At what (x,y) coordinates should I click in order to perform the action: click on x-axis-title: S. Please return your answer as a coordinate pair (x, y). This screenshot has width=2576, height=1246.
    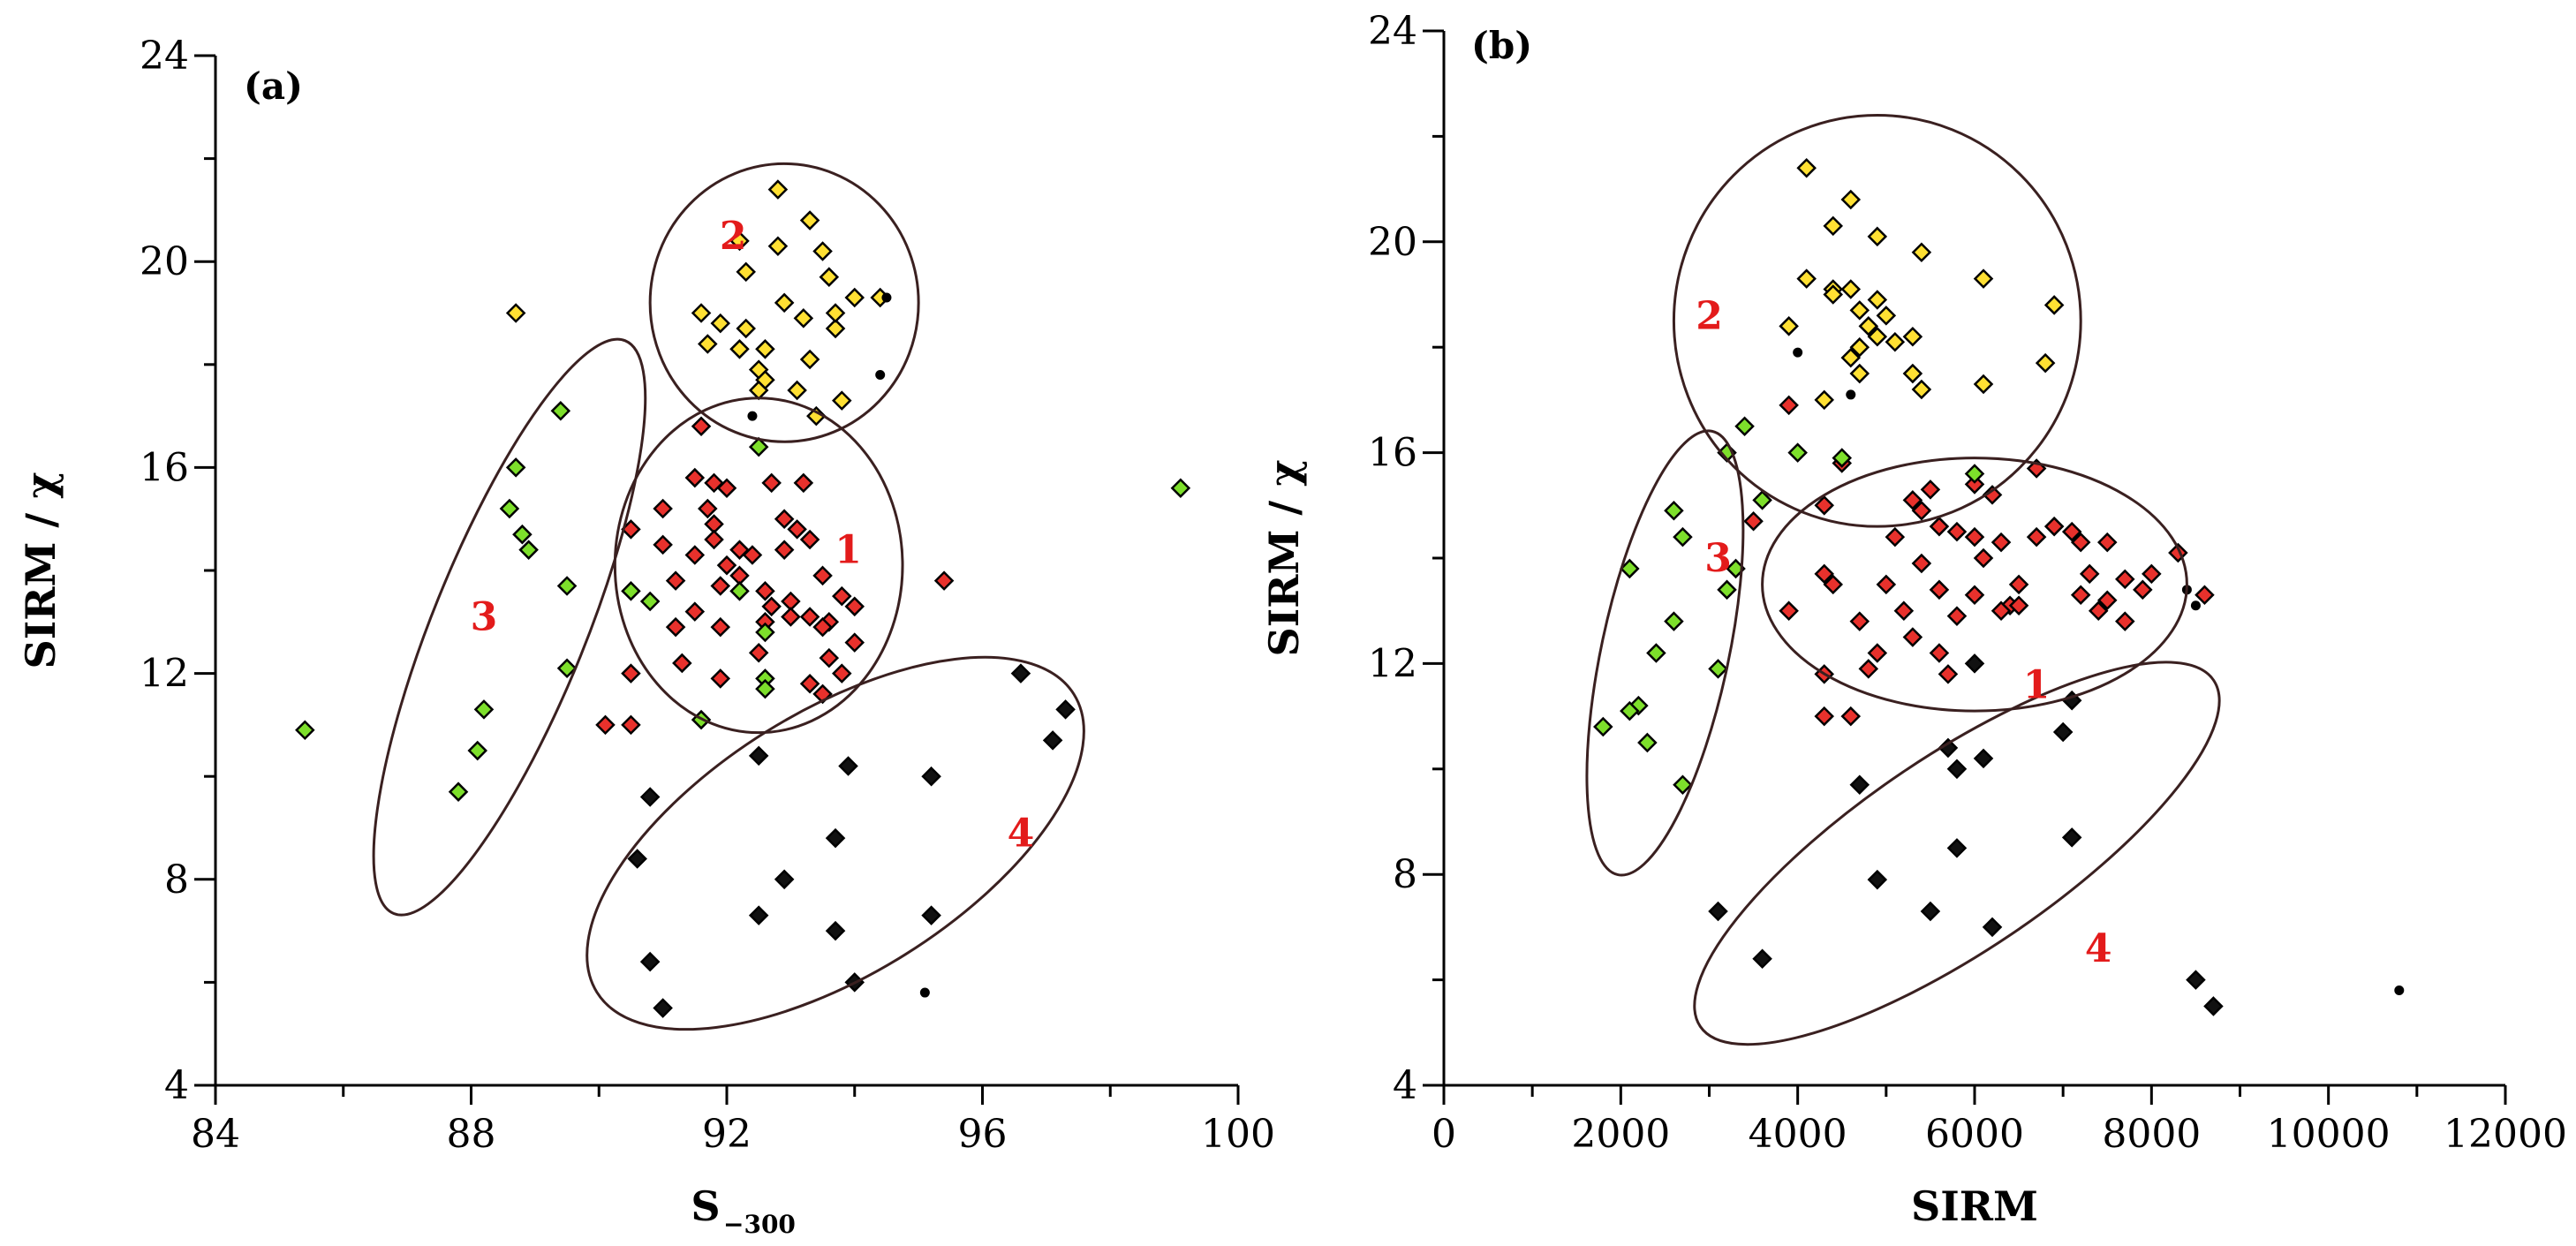
    Looking at the image, I should click on (705, 1206).